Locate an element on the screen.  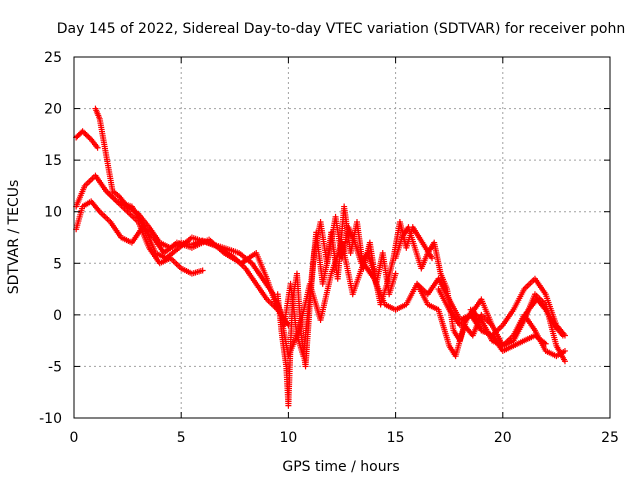
y-axis-title: SDTVAR / TECUs is located at coordinates (14, 237).